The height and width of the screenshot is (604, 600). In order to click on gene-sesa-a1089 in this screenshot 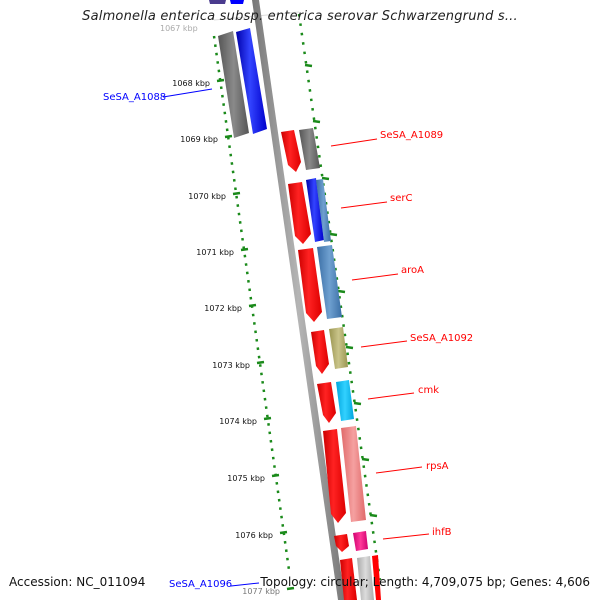, I will do `click(291, 151)`.